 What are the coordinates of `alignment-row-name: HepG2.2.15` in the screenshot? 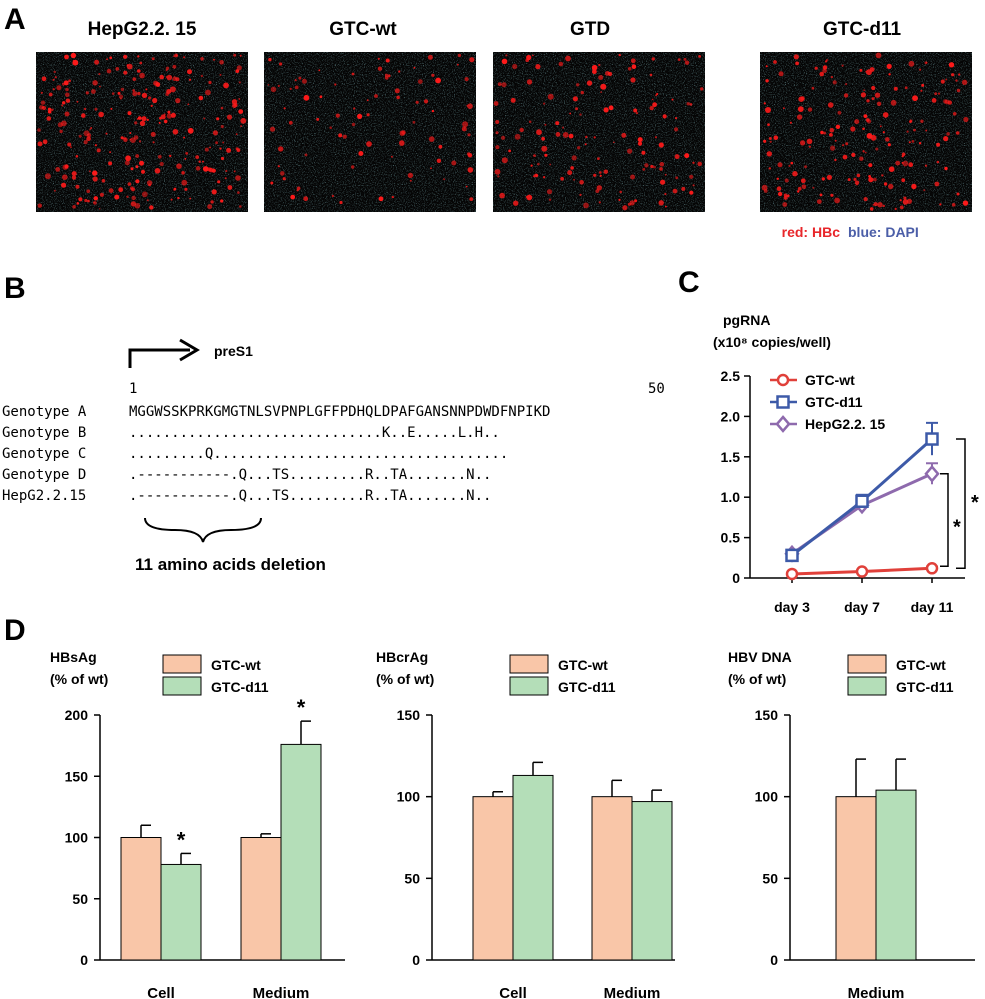 It's located at (44, 496).